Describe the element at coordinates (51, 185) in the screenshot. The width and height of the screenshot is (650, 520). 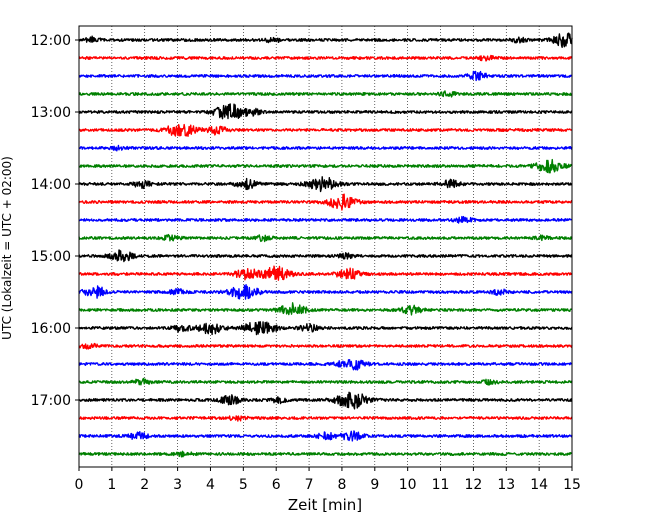
I see `y-tick-label: 14:00` at that location.